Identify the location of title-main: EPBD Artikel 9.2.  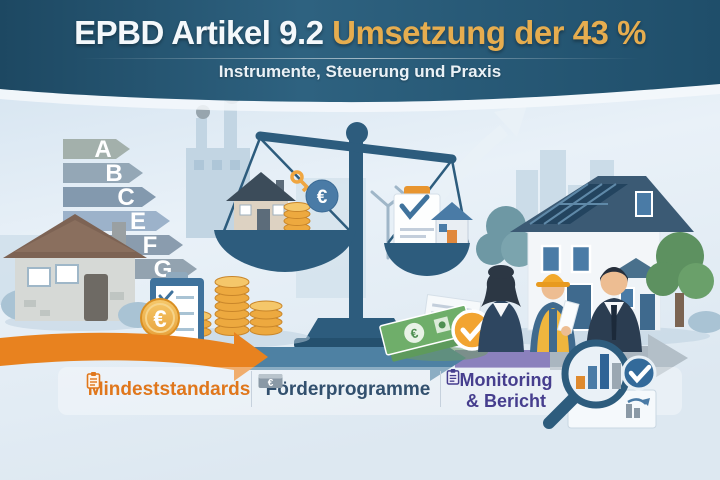
(199, 32).